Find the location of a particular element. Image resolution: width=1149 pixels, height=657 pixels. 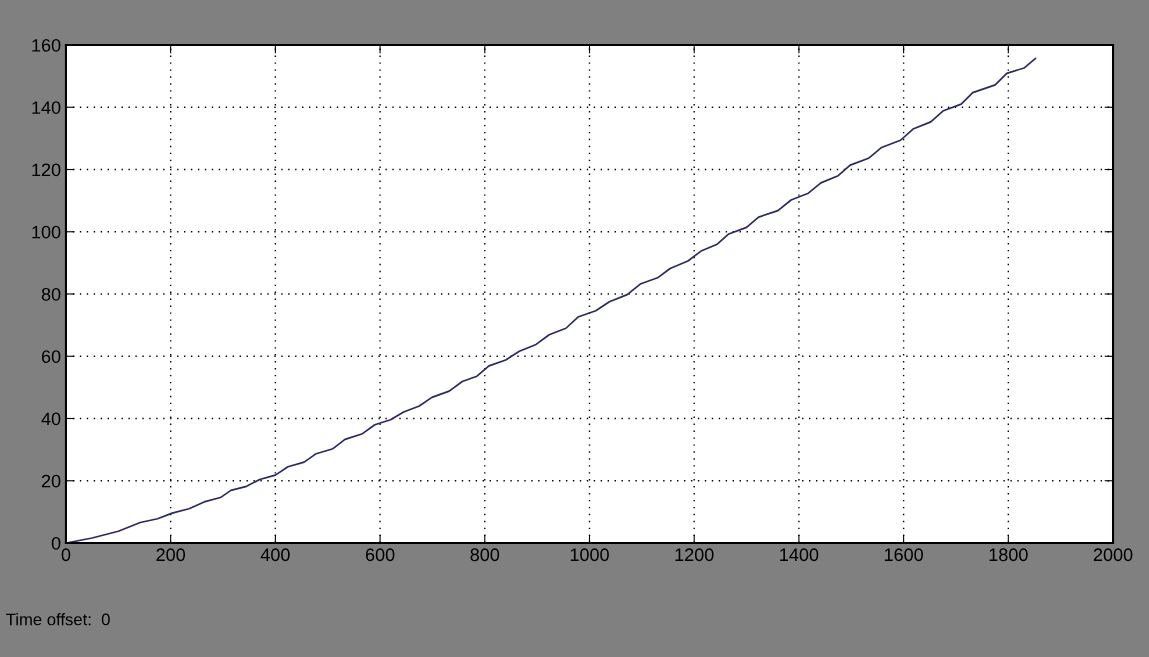

x-tick-label: 1400 is located at coordinates (799, 555).